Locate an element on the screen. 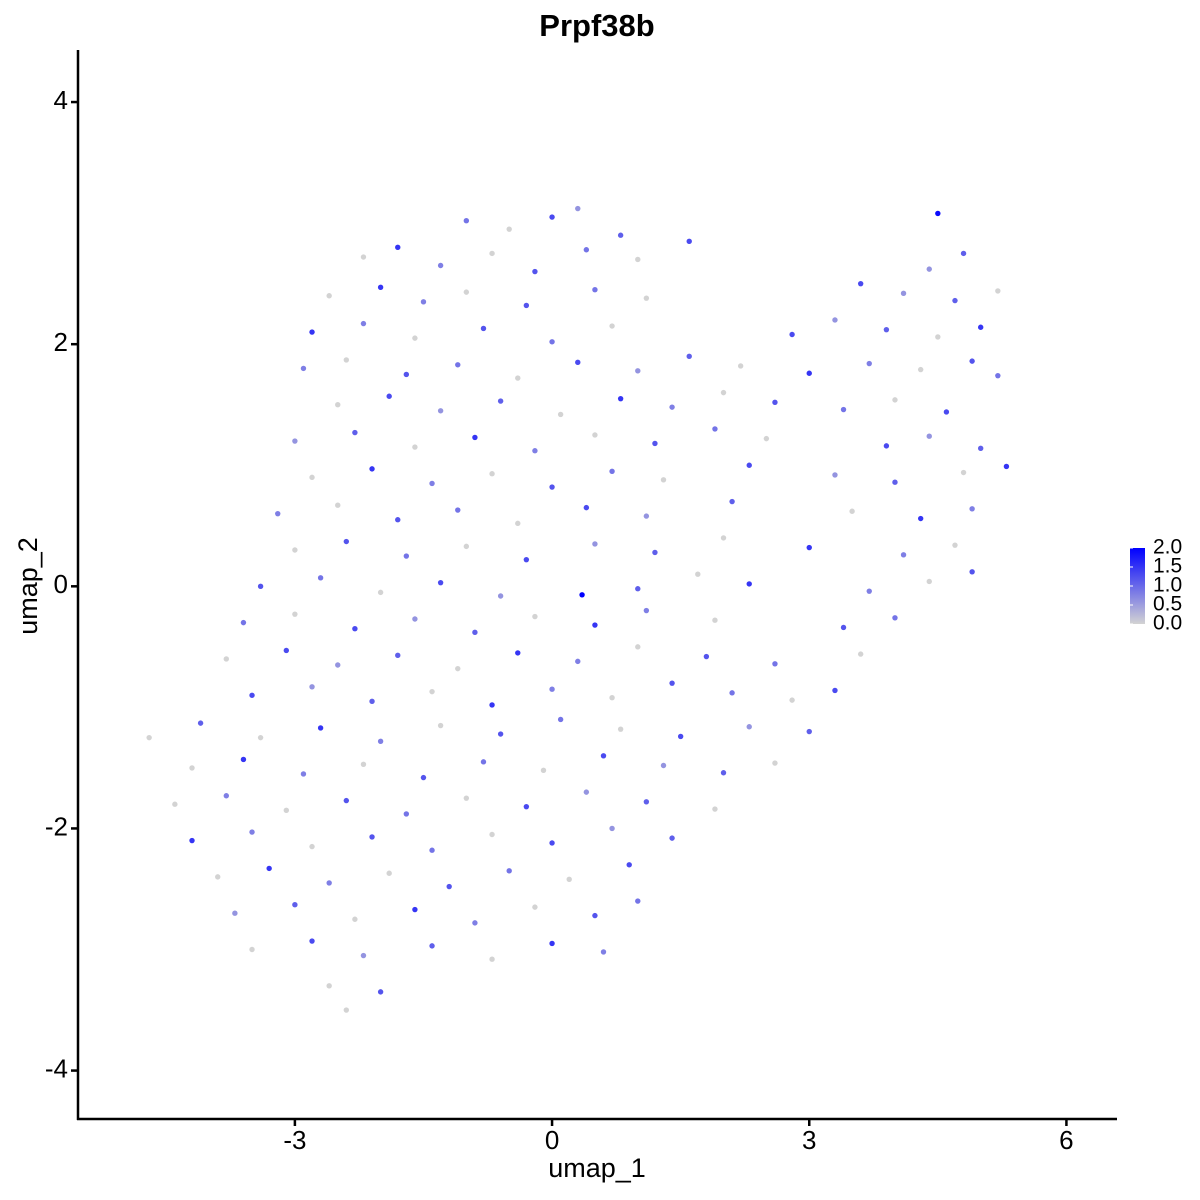 This screenshot has height=1200, width=1200. x-axis-label: umap_1 is located at coordinates (597, 1168).